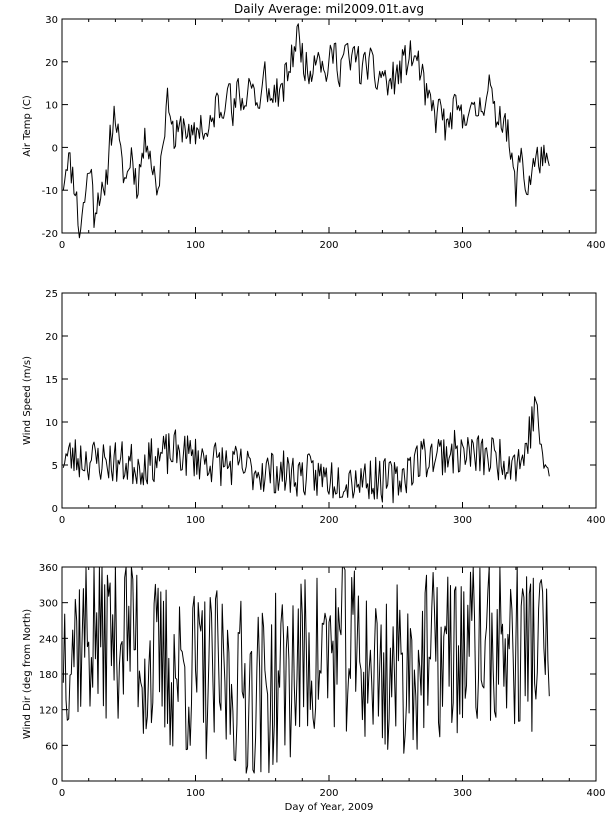  I want to click on chart-title: Daily Average: mil2009.01t.avg, so click(329, 9).